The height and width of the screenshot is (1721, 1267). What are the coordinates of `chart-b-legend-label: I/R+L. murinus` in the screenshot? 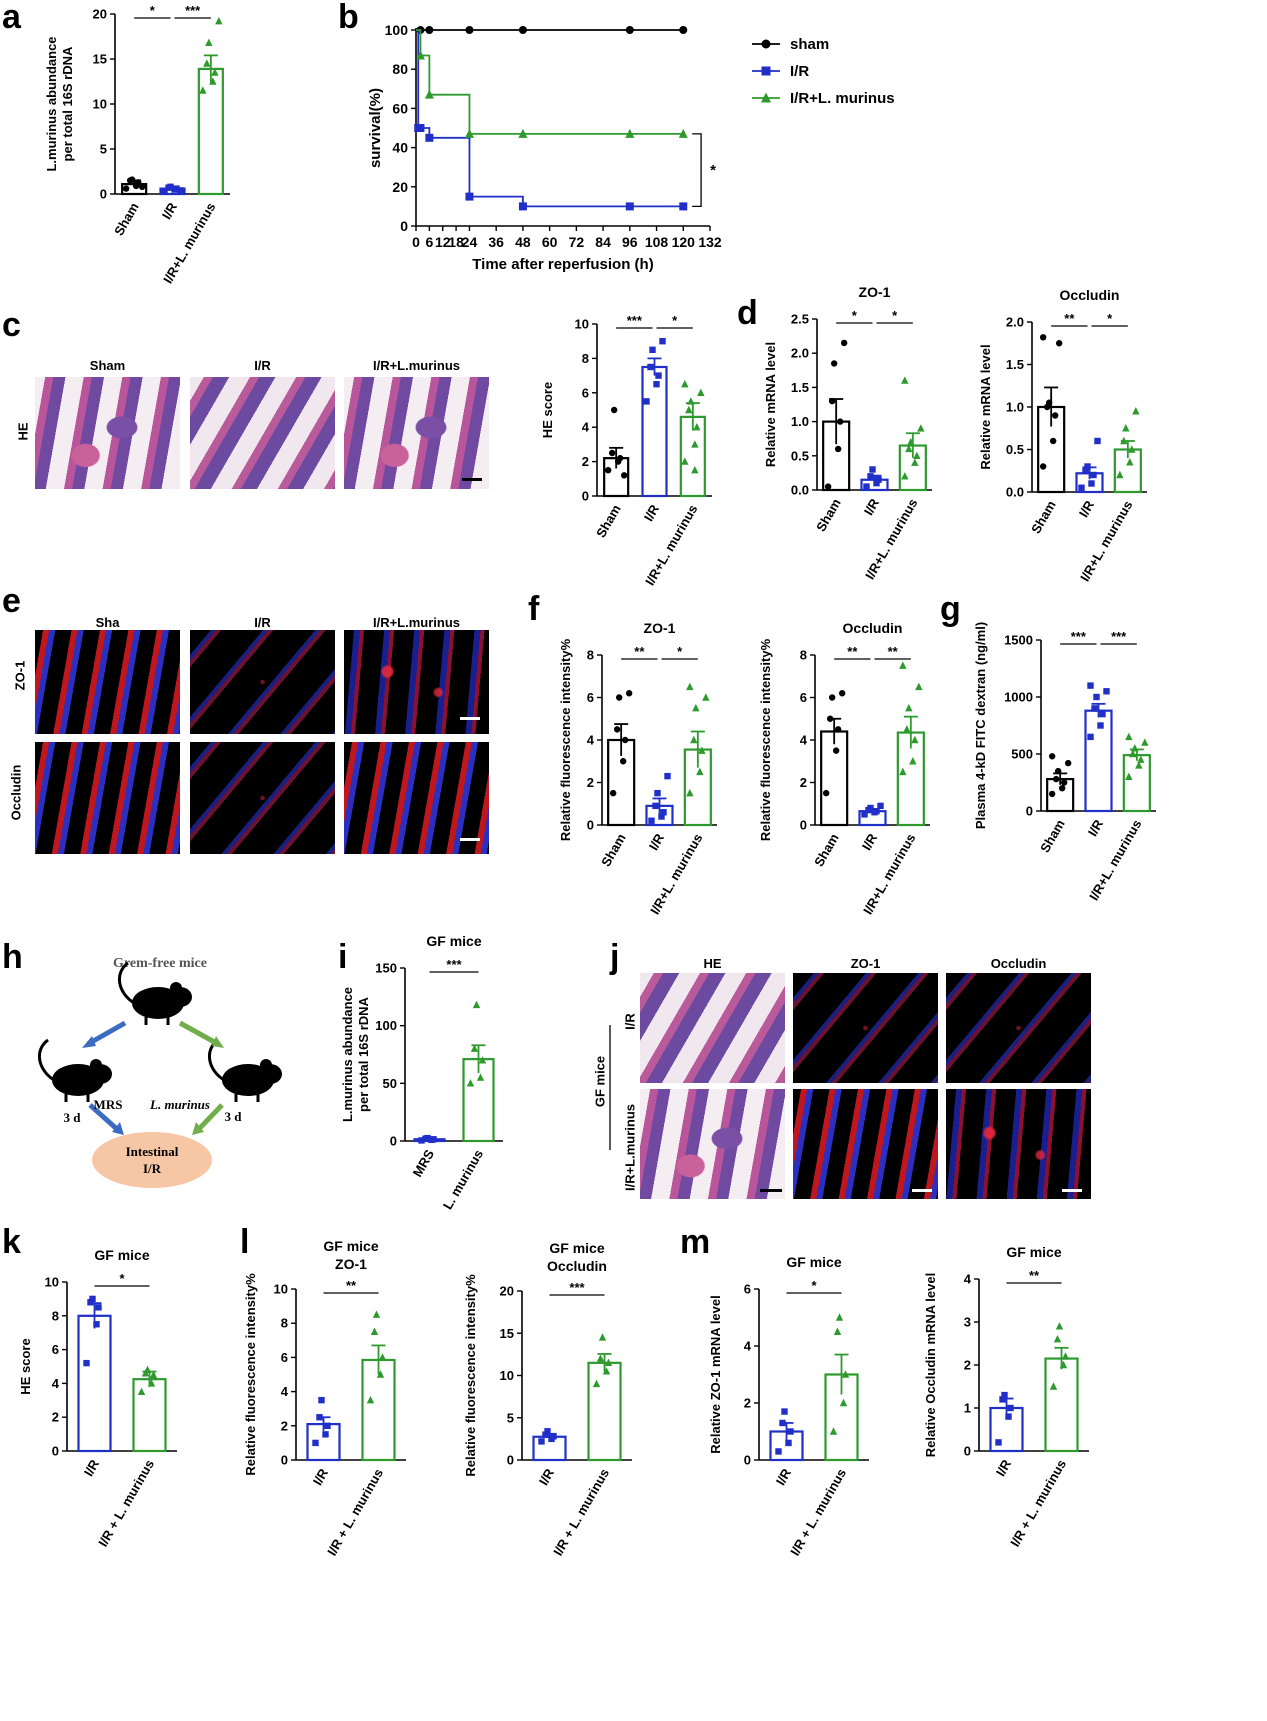 It's located at (842, 98).